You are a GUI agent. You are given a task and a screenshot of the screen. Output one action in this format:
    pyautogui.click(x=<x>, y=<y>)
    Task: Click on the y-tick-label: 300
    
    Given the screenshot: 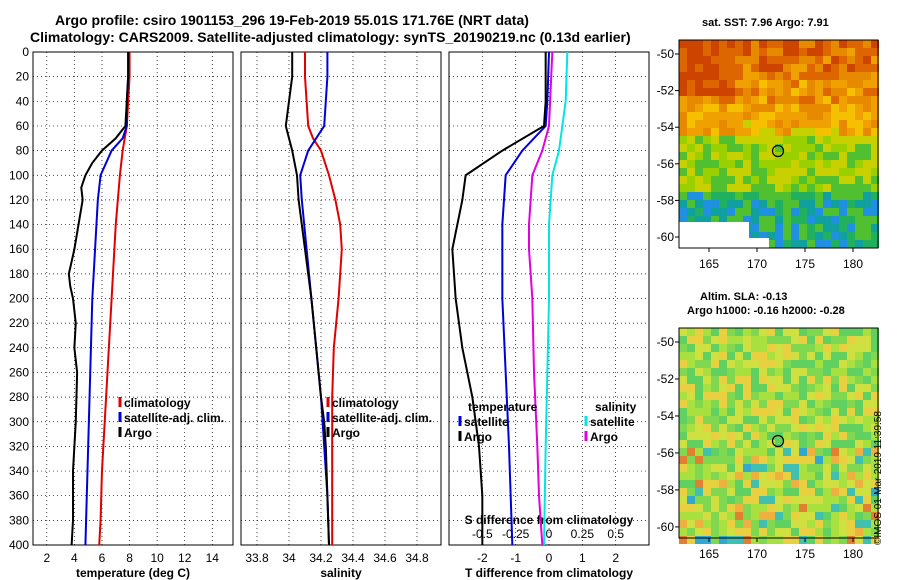 What is the action you would take?
    pyautogui.click(x=19, y=422)
    